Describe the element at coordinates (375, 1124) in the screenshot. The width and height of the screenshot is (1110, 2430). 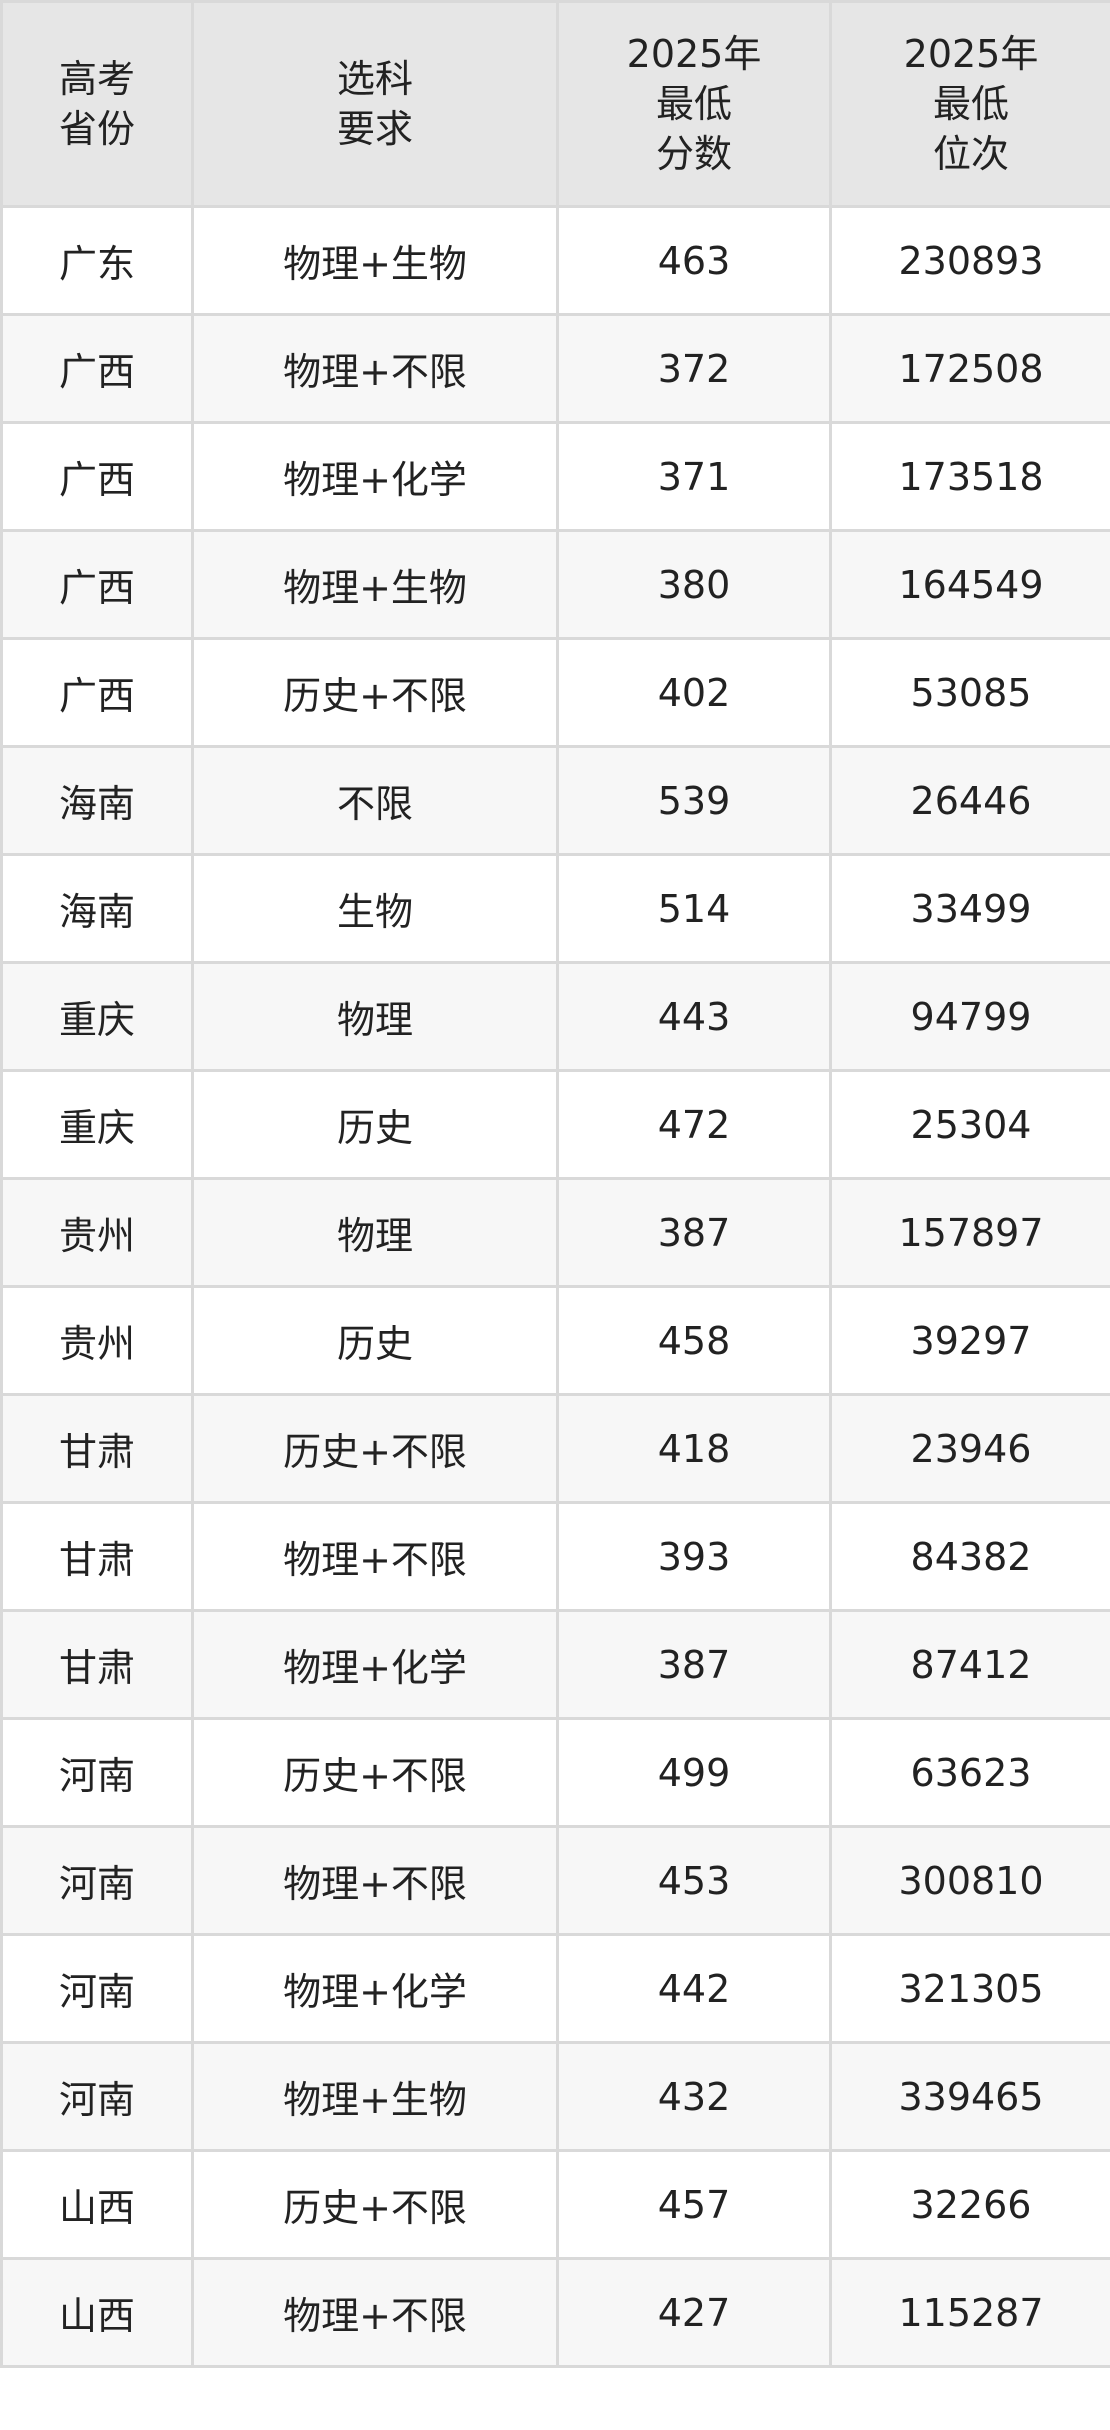
I see `subject-cell: 历史` at that location.